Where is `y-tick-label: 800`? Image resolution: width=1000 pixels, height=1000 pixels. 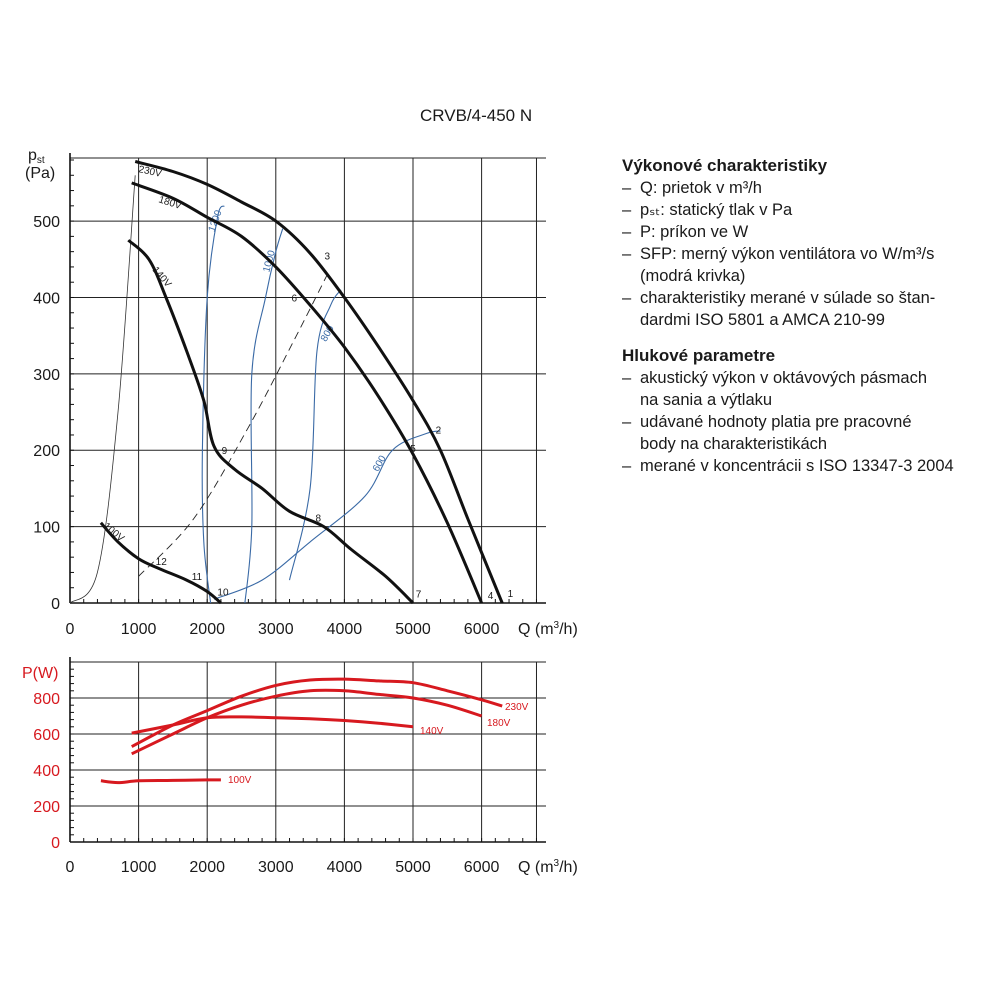
y-tick-label: 800 is located at coordinates (46, 699).